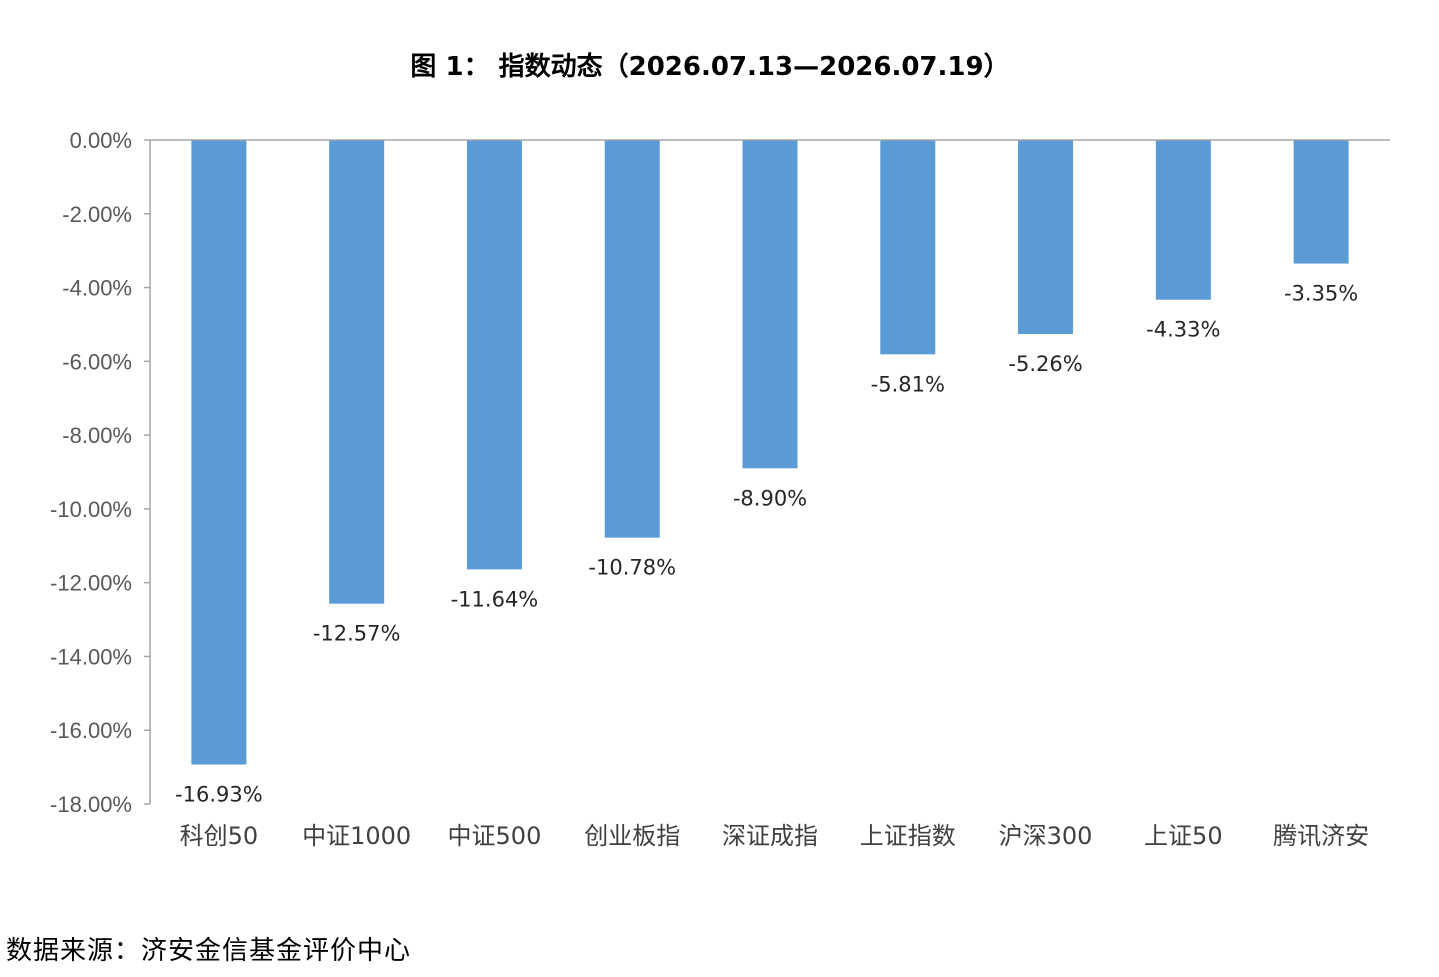  Describe the element at coordinates (101, 140) in the screenshot. I see `y-tick-label: 0.00%` at that location.